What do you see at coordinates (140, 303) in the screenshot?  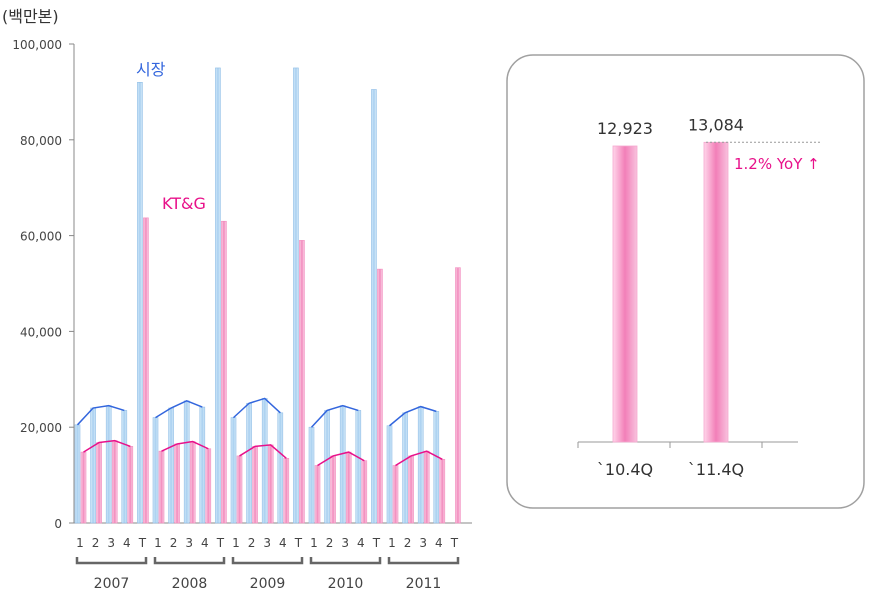 I see `bar-market-2007-T` at bounding box center [140, 303].